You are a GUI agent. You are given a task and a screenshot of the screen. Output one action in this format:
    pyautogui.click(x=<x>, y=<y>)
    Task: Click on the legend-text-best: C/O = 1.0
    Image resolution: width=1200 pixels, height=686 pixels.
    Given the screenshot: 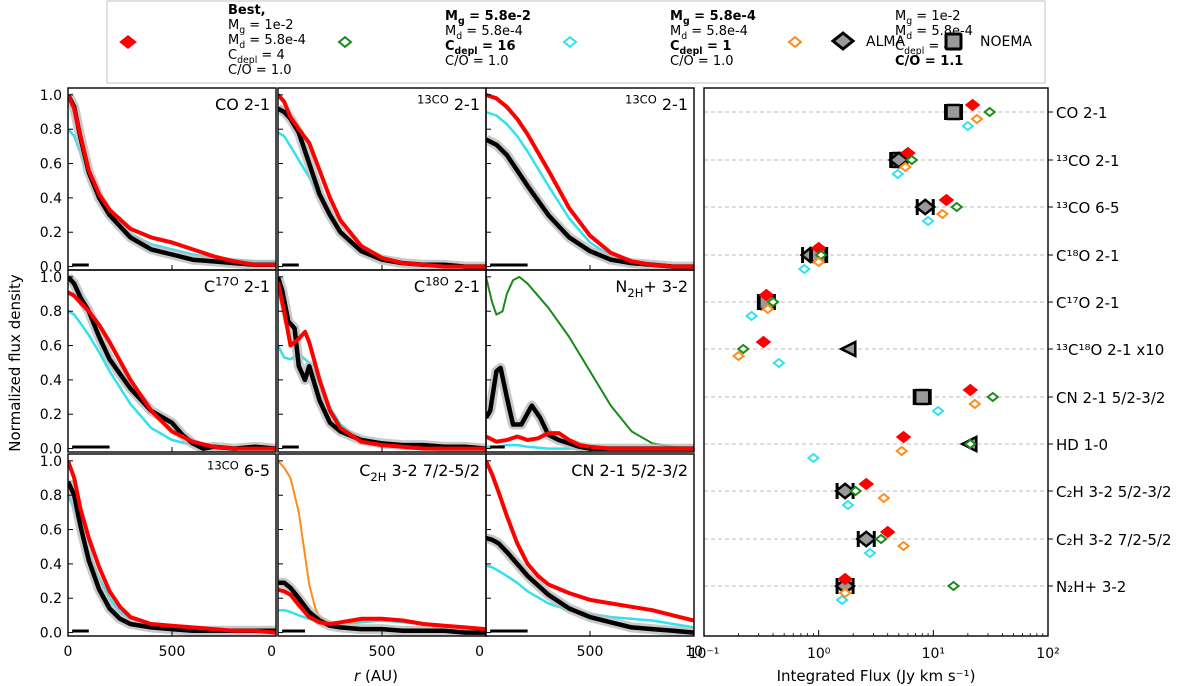 What is the action you would take?
    pyautogui.click(x=260, y=70)
    